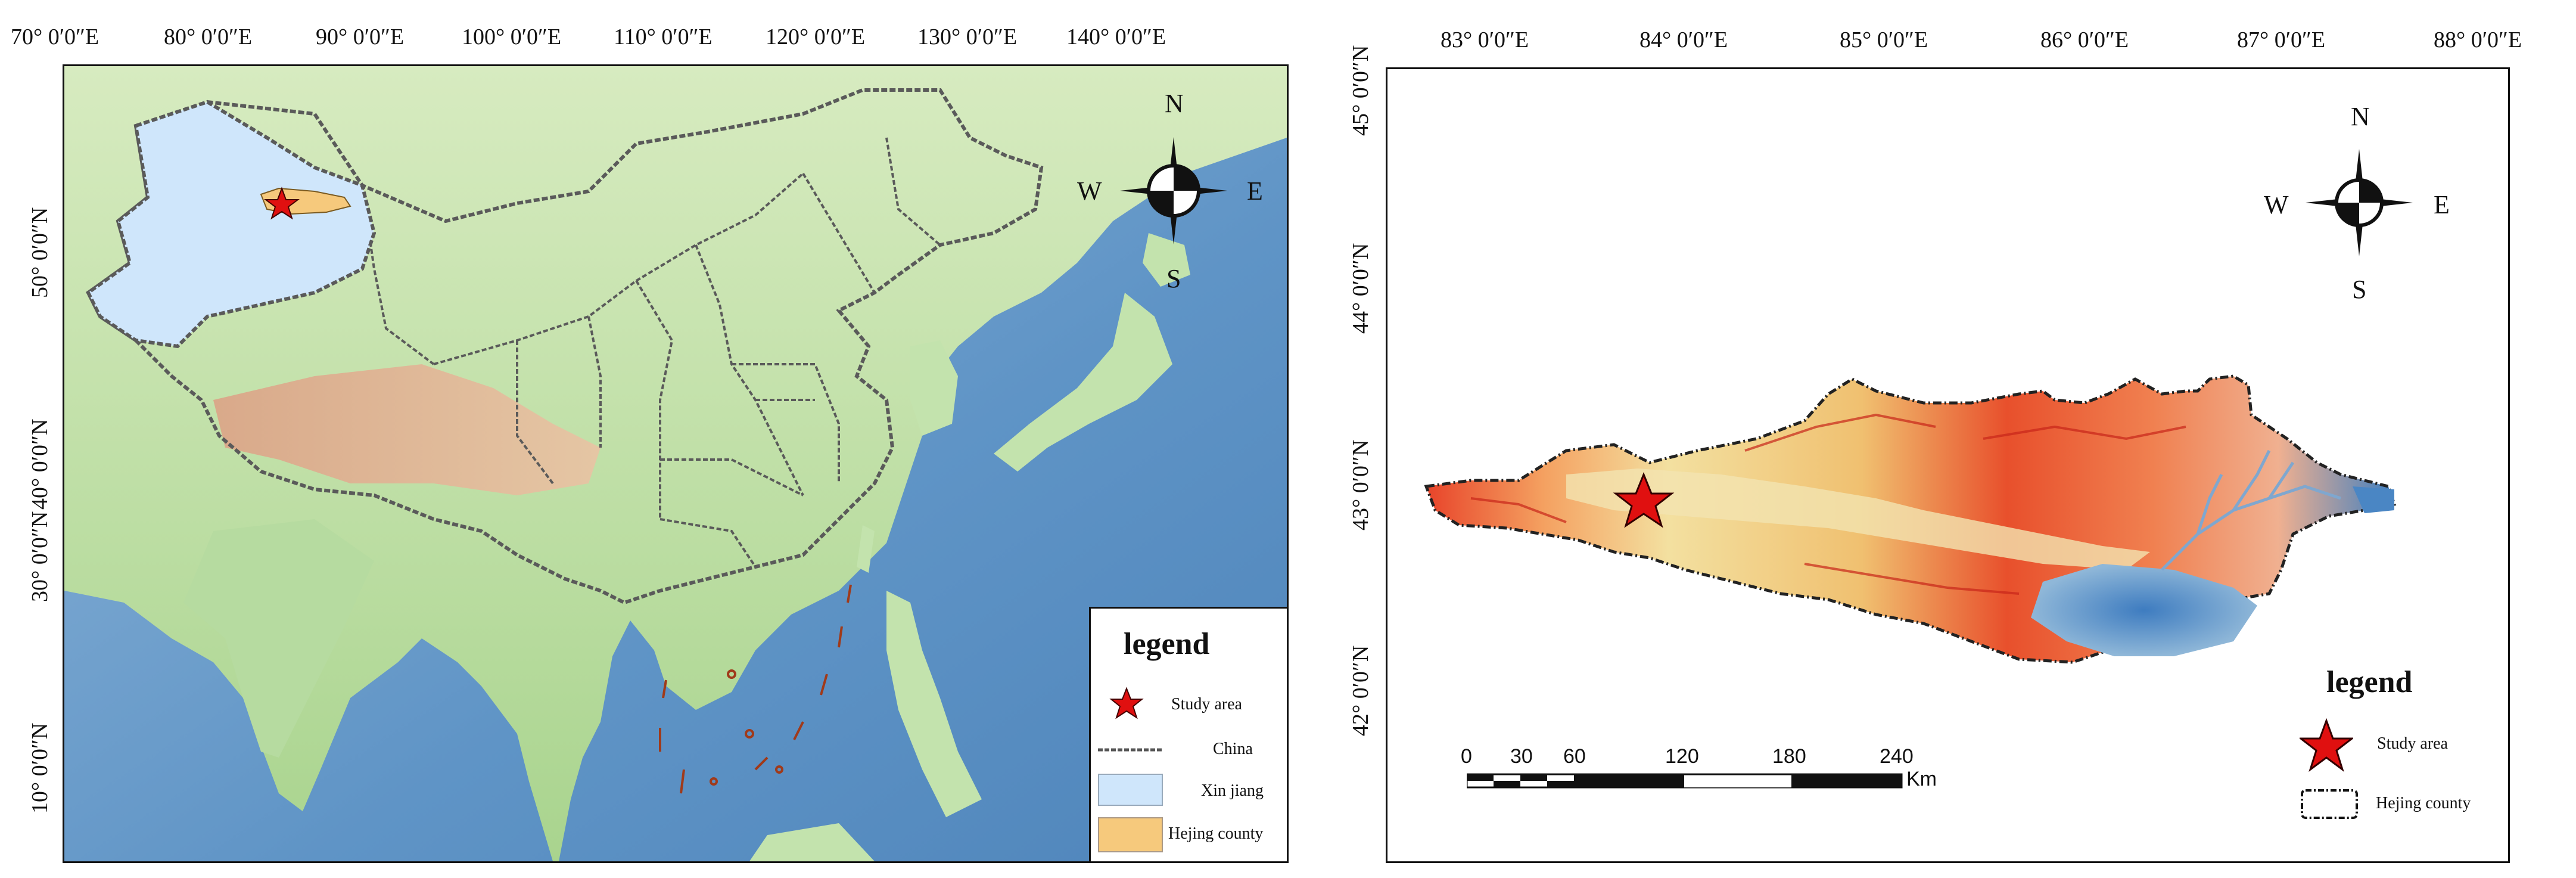 The width and height of the screenshot is (2576, 878). Describe the element at coordinates (1858, 519) in the screenshot. I see `valley-basin` at that location.